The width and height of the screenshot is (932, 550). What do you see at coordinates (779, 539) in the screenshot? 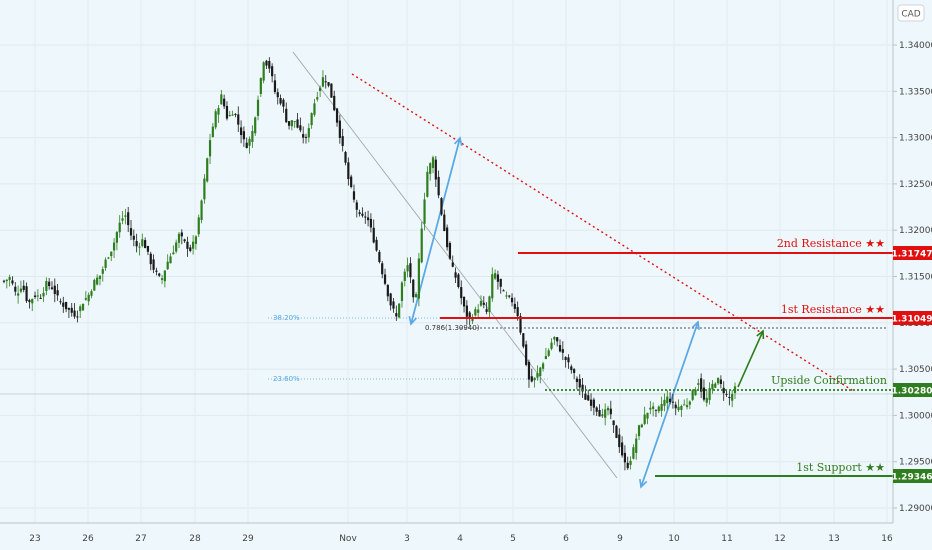
I see `x-tick-label: 12` at bounding box center [779, 539].